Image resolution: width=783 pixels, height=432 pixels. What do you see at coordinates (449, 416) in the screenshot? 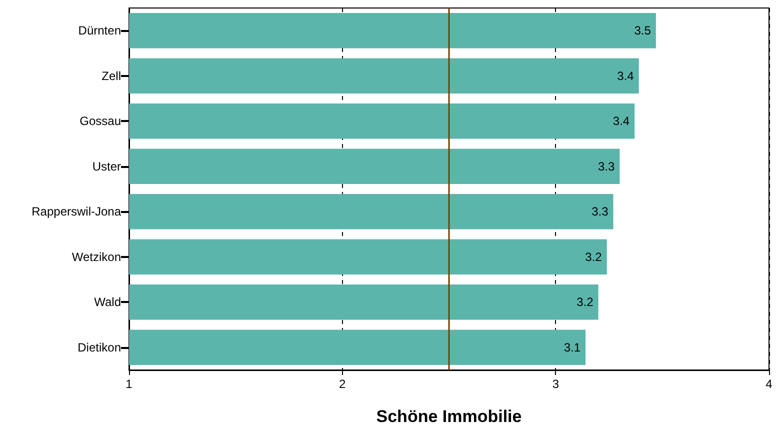
I see `x-axis-title: Schöne Immobilie` at bounding box center [449, 416].